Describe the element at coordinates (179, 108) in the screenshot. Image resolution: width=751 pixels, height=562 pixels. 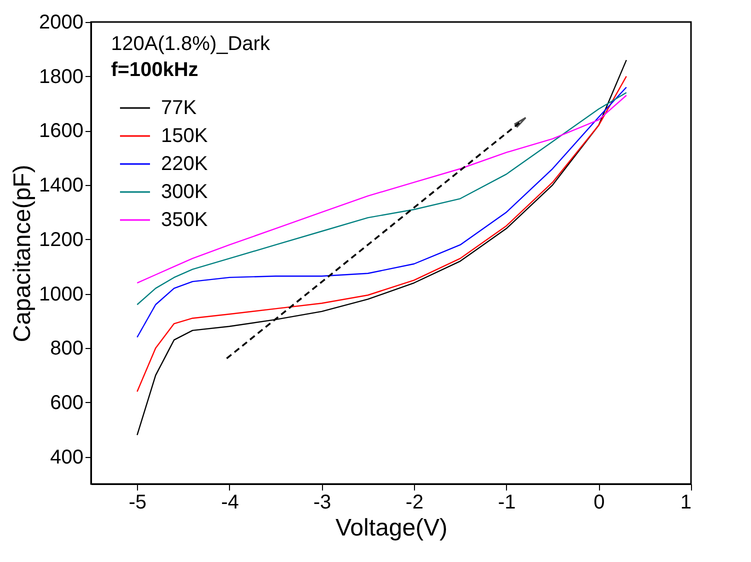
I see `legend-label: 77K` at that location.